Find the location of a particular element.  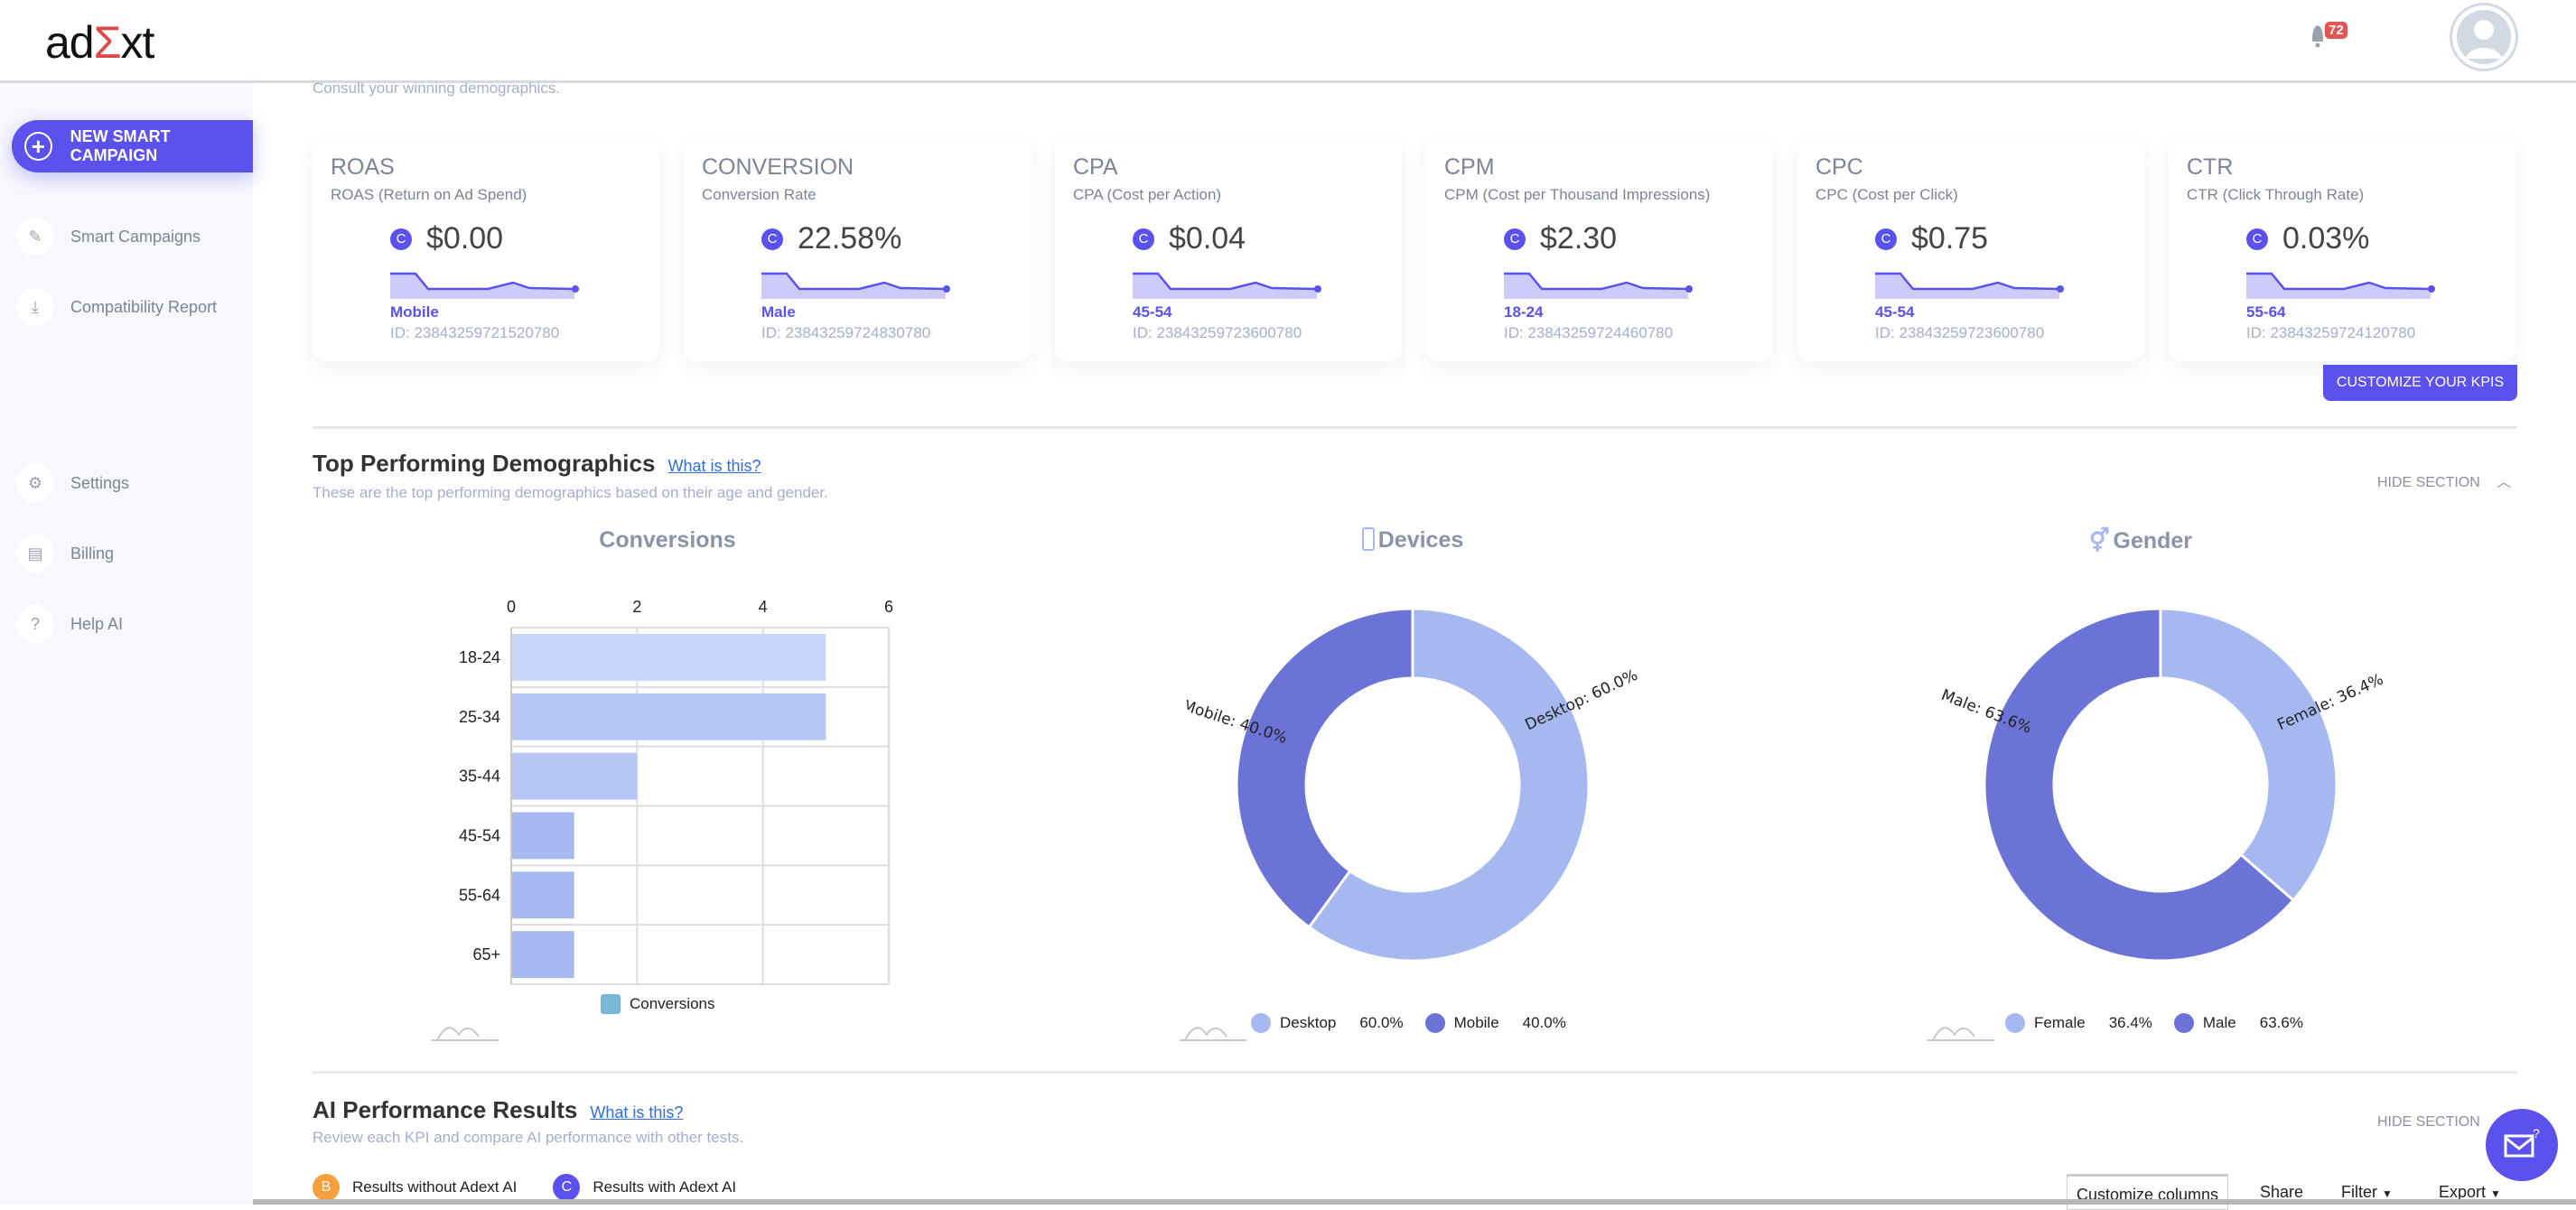

legend-label: Mobile is located at coordinates (1476, 1023).